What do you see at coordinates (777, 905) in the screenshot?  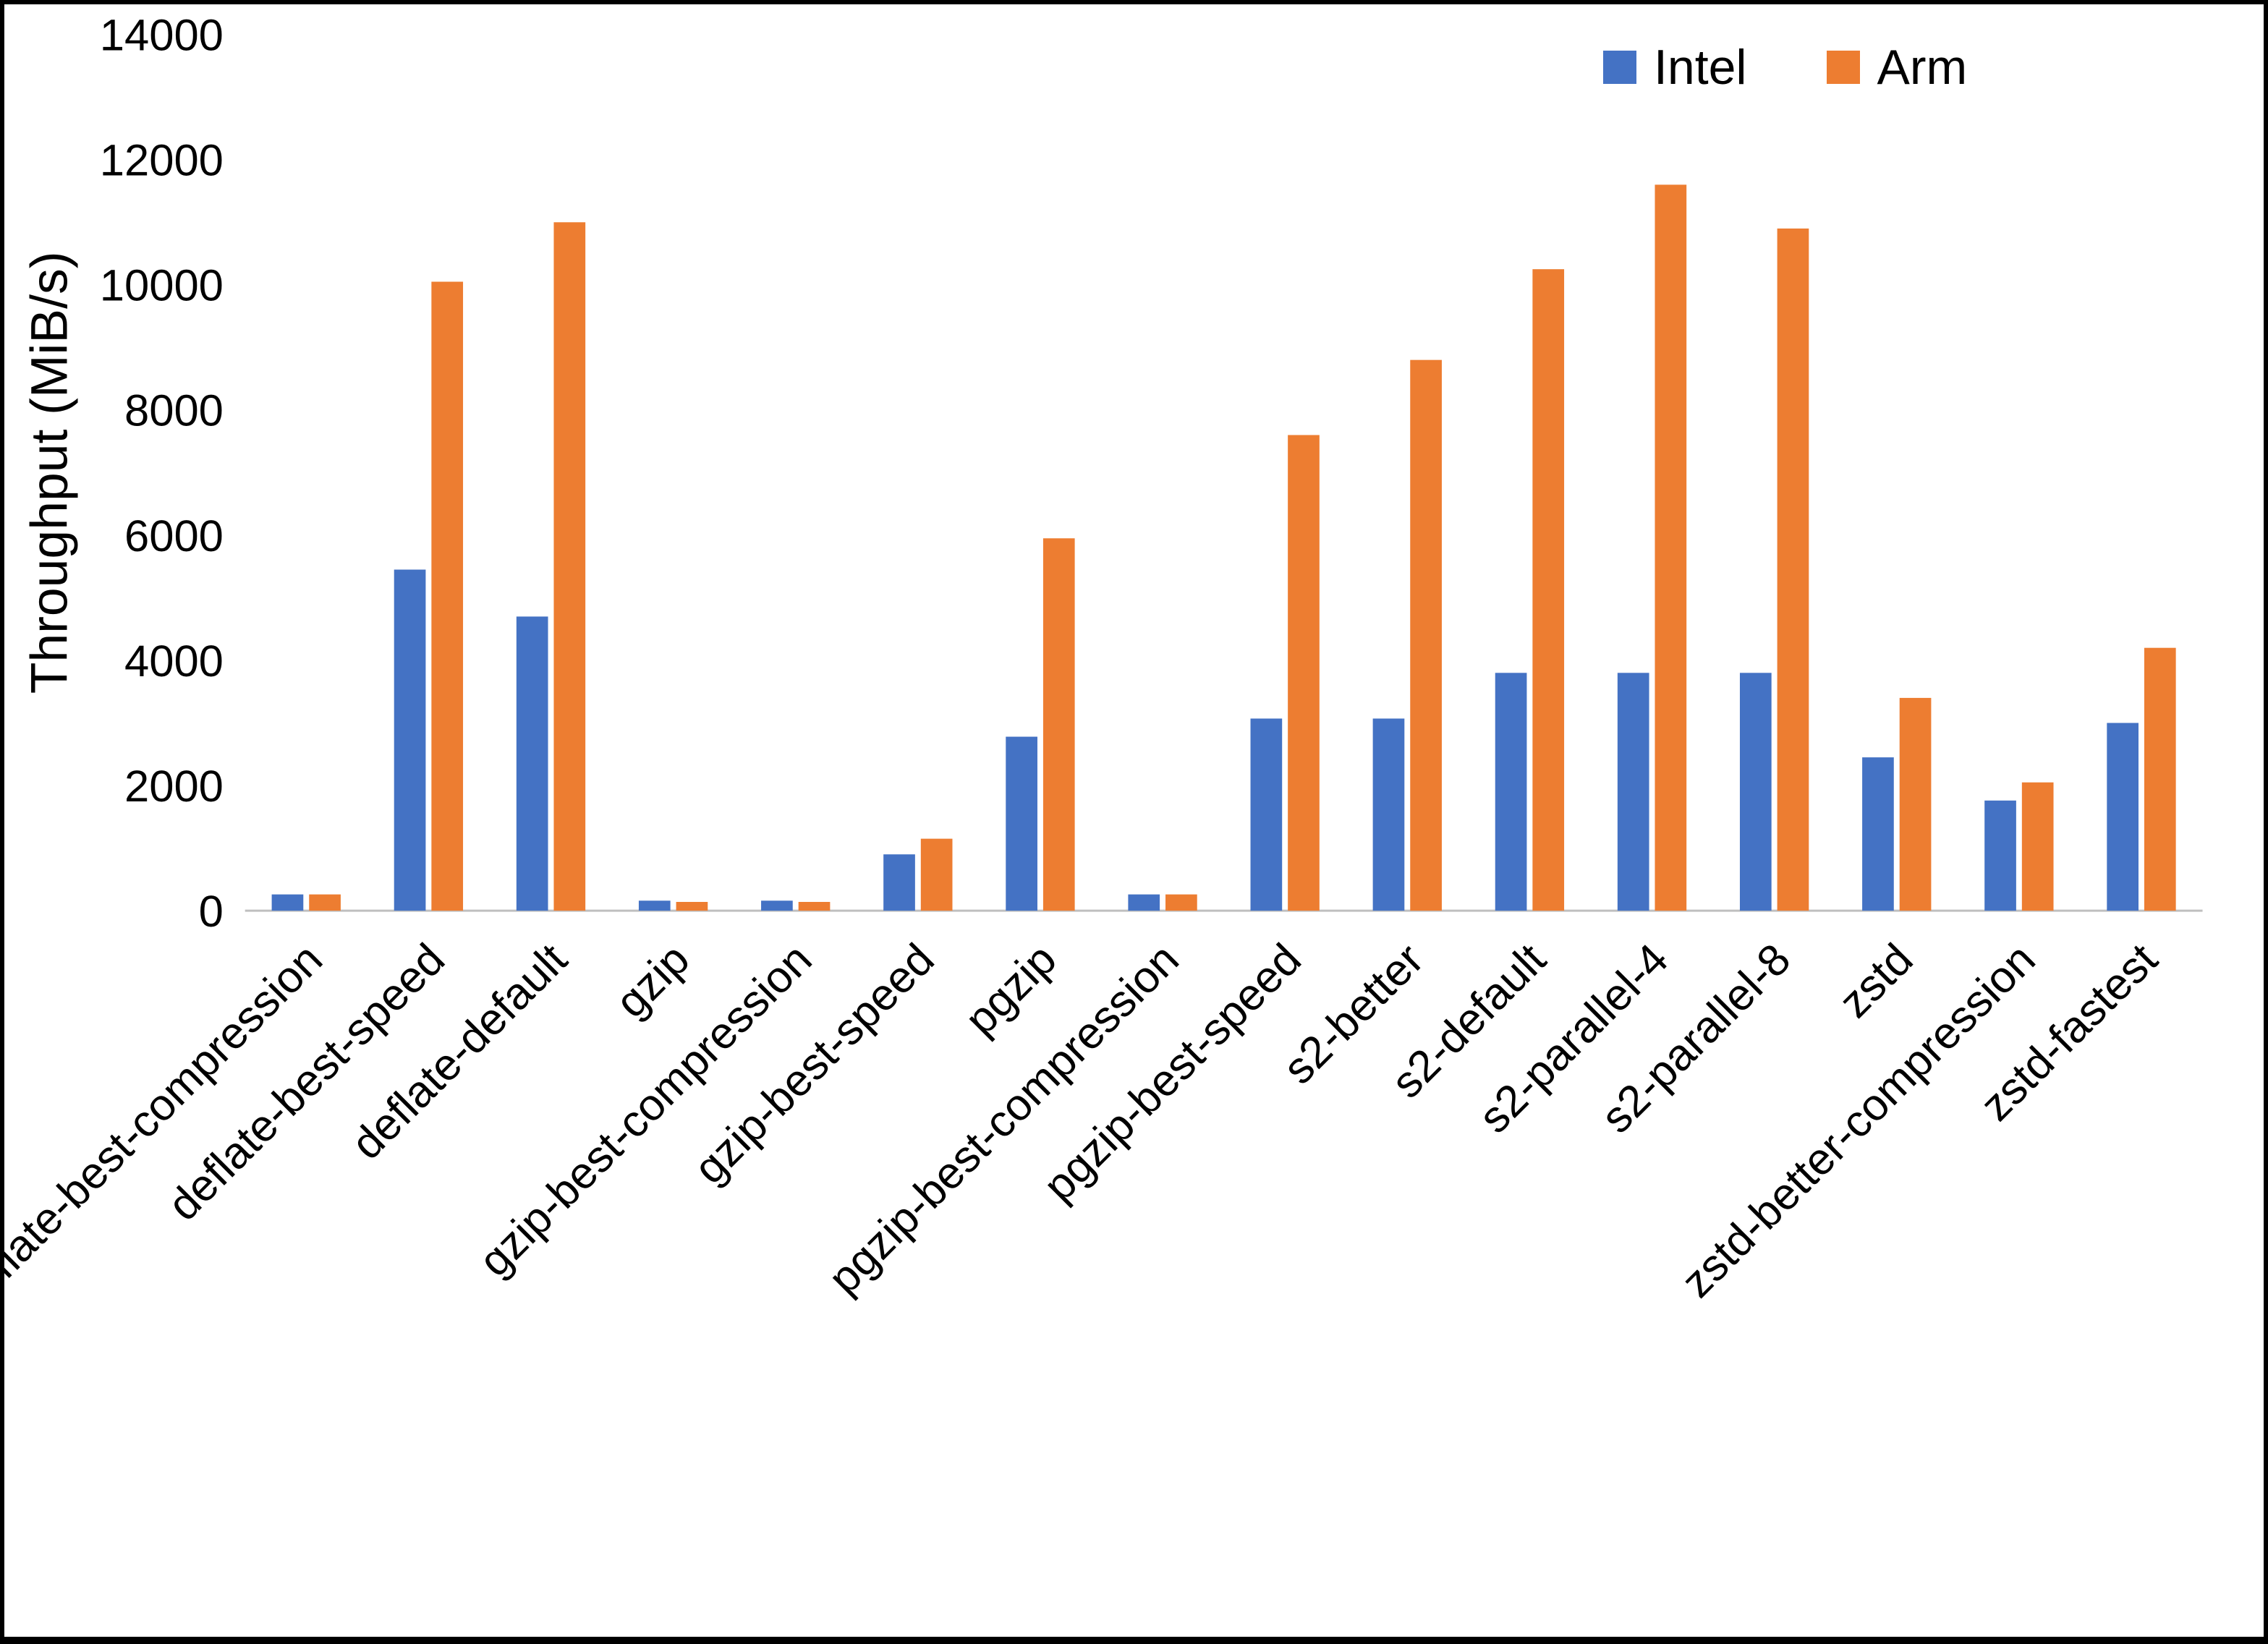 I see `bar-intel-gzip-best-compression` at bounding box center [777, 905].